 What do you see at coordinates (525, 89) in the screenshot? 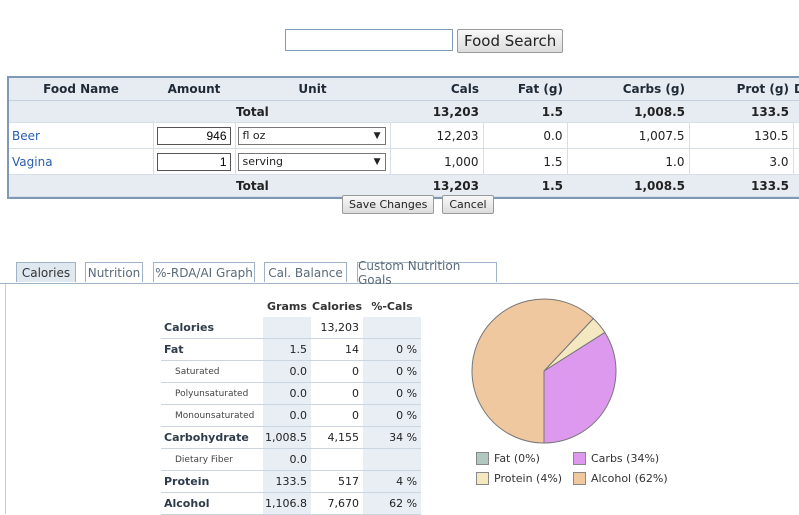
I see `col-fat: Fat (g)` at bounding box center [525, 89].